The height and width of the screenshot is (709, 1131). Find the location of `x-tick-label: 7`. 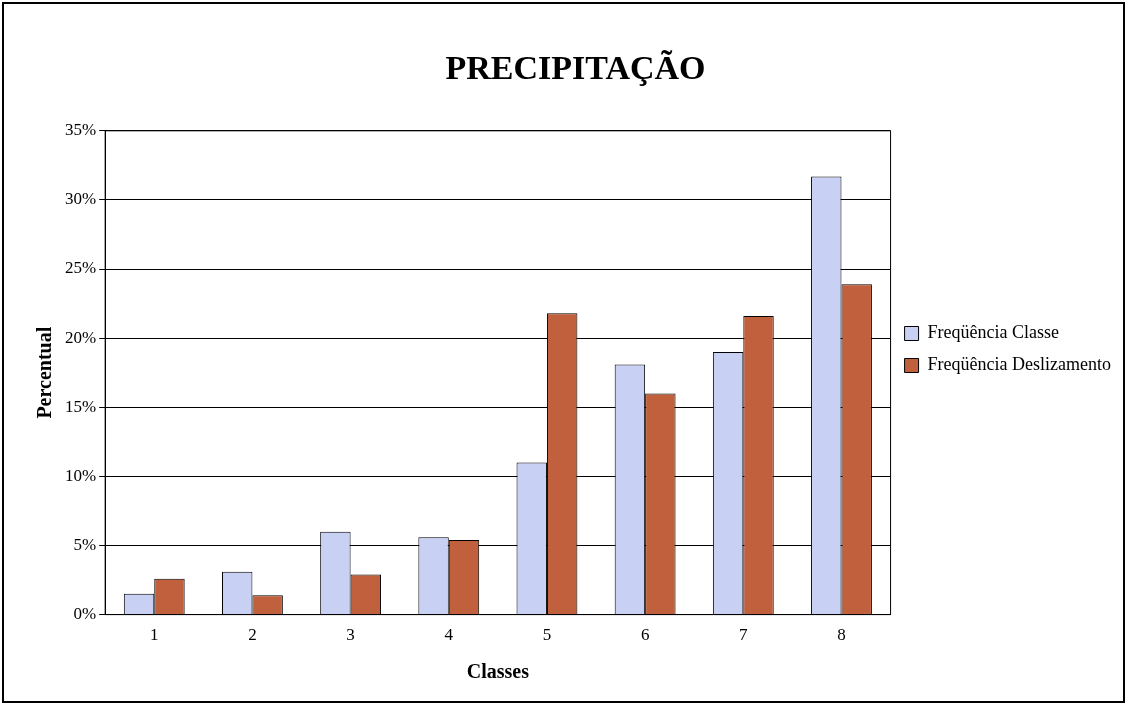

x-tick-label: 7 is located at coordinates (744, 635).